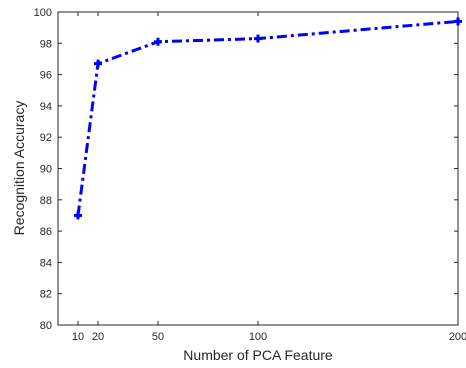 Image resolution: width=466 pixels, height=368 pixels. Describe the element at coordinates (46, 326) in the screenshot. I see `y-tick-label: 80` at that location.